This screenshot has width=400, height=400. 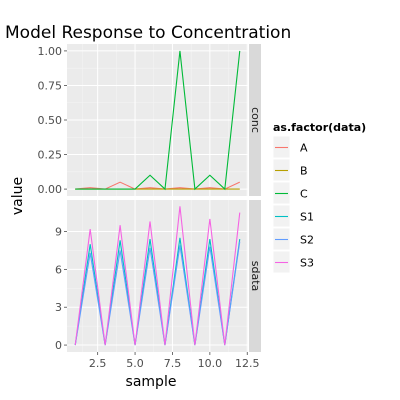 What do you see at coordinates (135, 363) in the screenshot?
I see `x-tick-label: 5.0` at bounding box center [135, 363].